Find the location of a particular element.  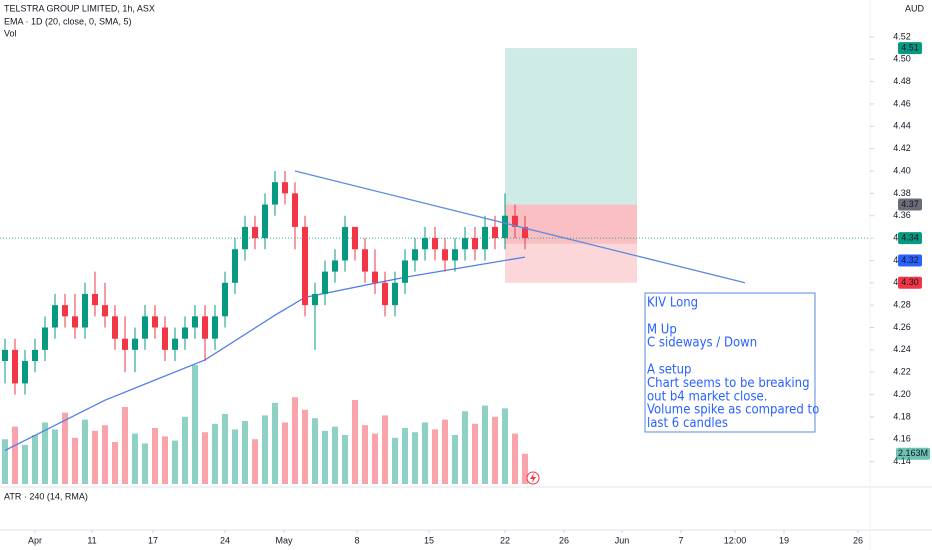

x-tick-label: 11 is located at coordinates (91, 540).